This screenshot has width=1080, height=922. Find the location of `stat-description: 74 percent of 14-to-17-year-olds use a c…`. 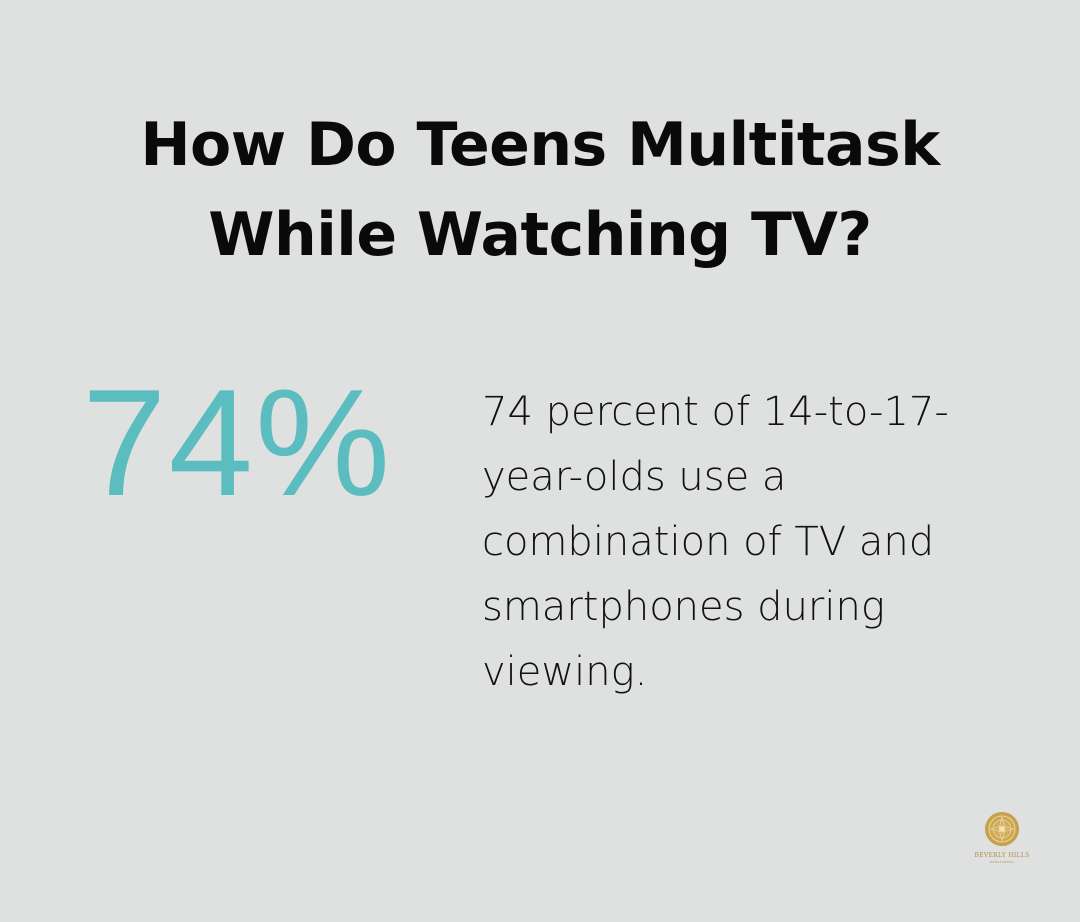

stat-description: 74 percent of 14-to-17-year-olds use a c… is located at coordinates (715, 542).